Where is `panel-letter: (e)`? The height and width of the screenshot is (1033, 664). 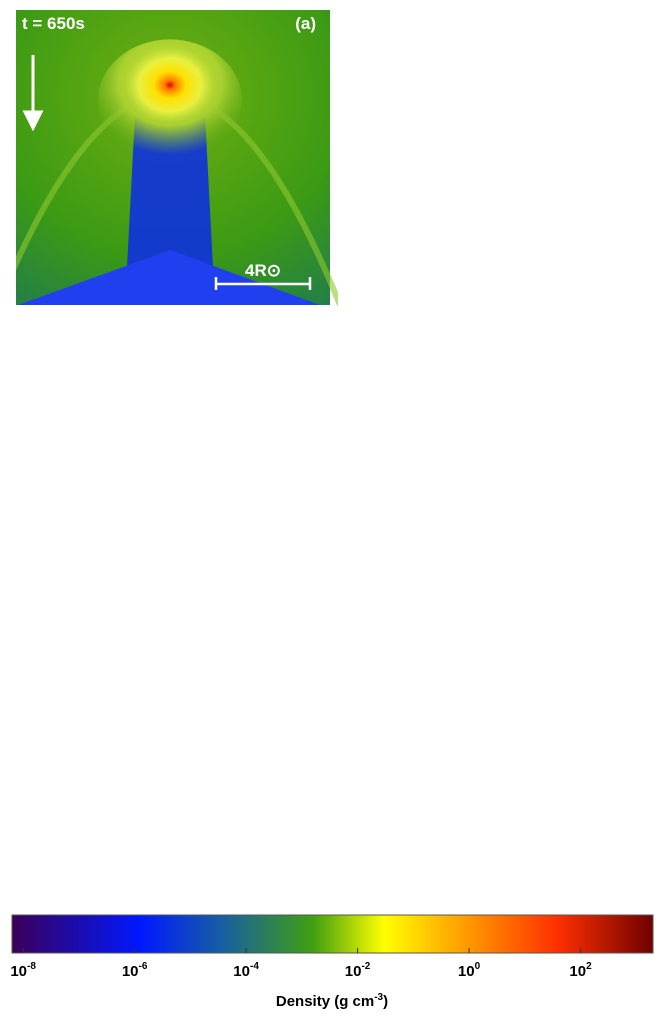 panel-letter: (e) is located at coordinates (305, 630).